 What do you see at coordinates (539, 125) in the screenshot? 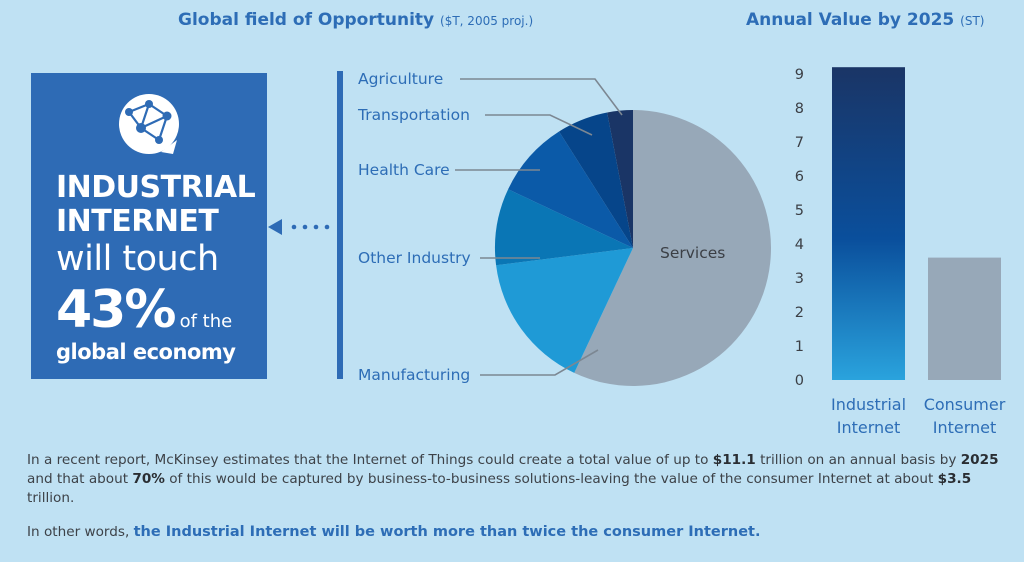
I see `leader-line-transportation` at bounding box center [539, 125].